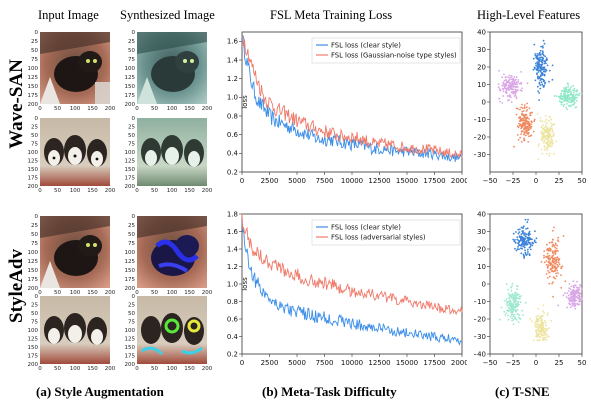  Describe the element at coordinates (484, 284) in the screenshot. I see `y-tick-label: 0` at that location.